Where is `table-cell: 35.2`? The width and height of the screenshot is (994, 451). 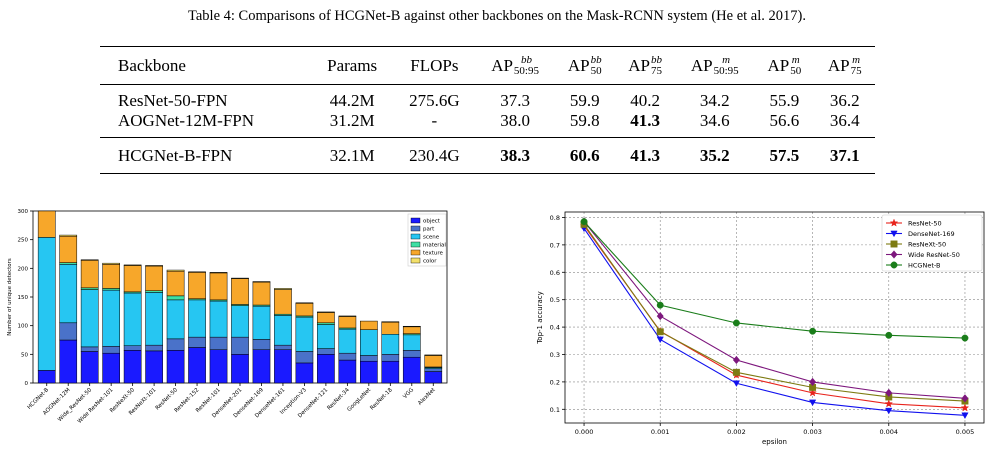
table-cell: 35.2 is located at coordinates (715, 155).